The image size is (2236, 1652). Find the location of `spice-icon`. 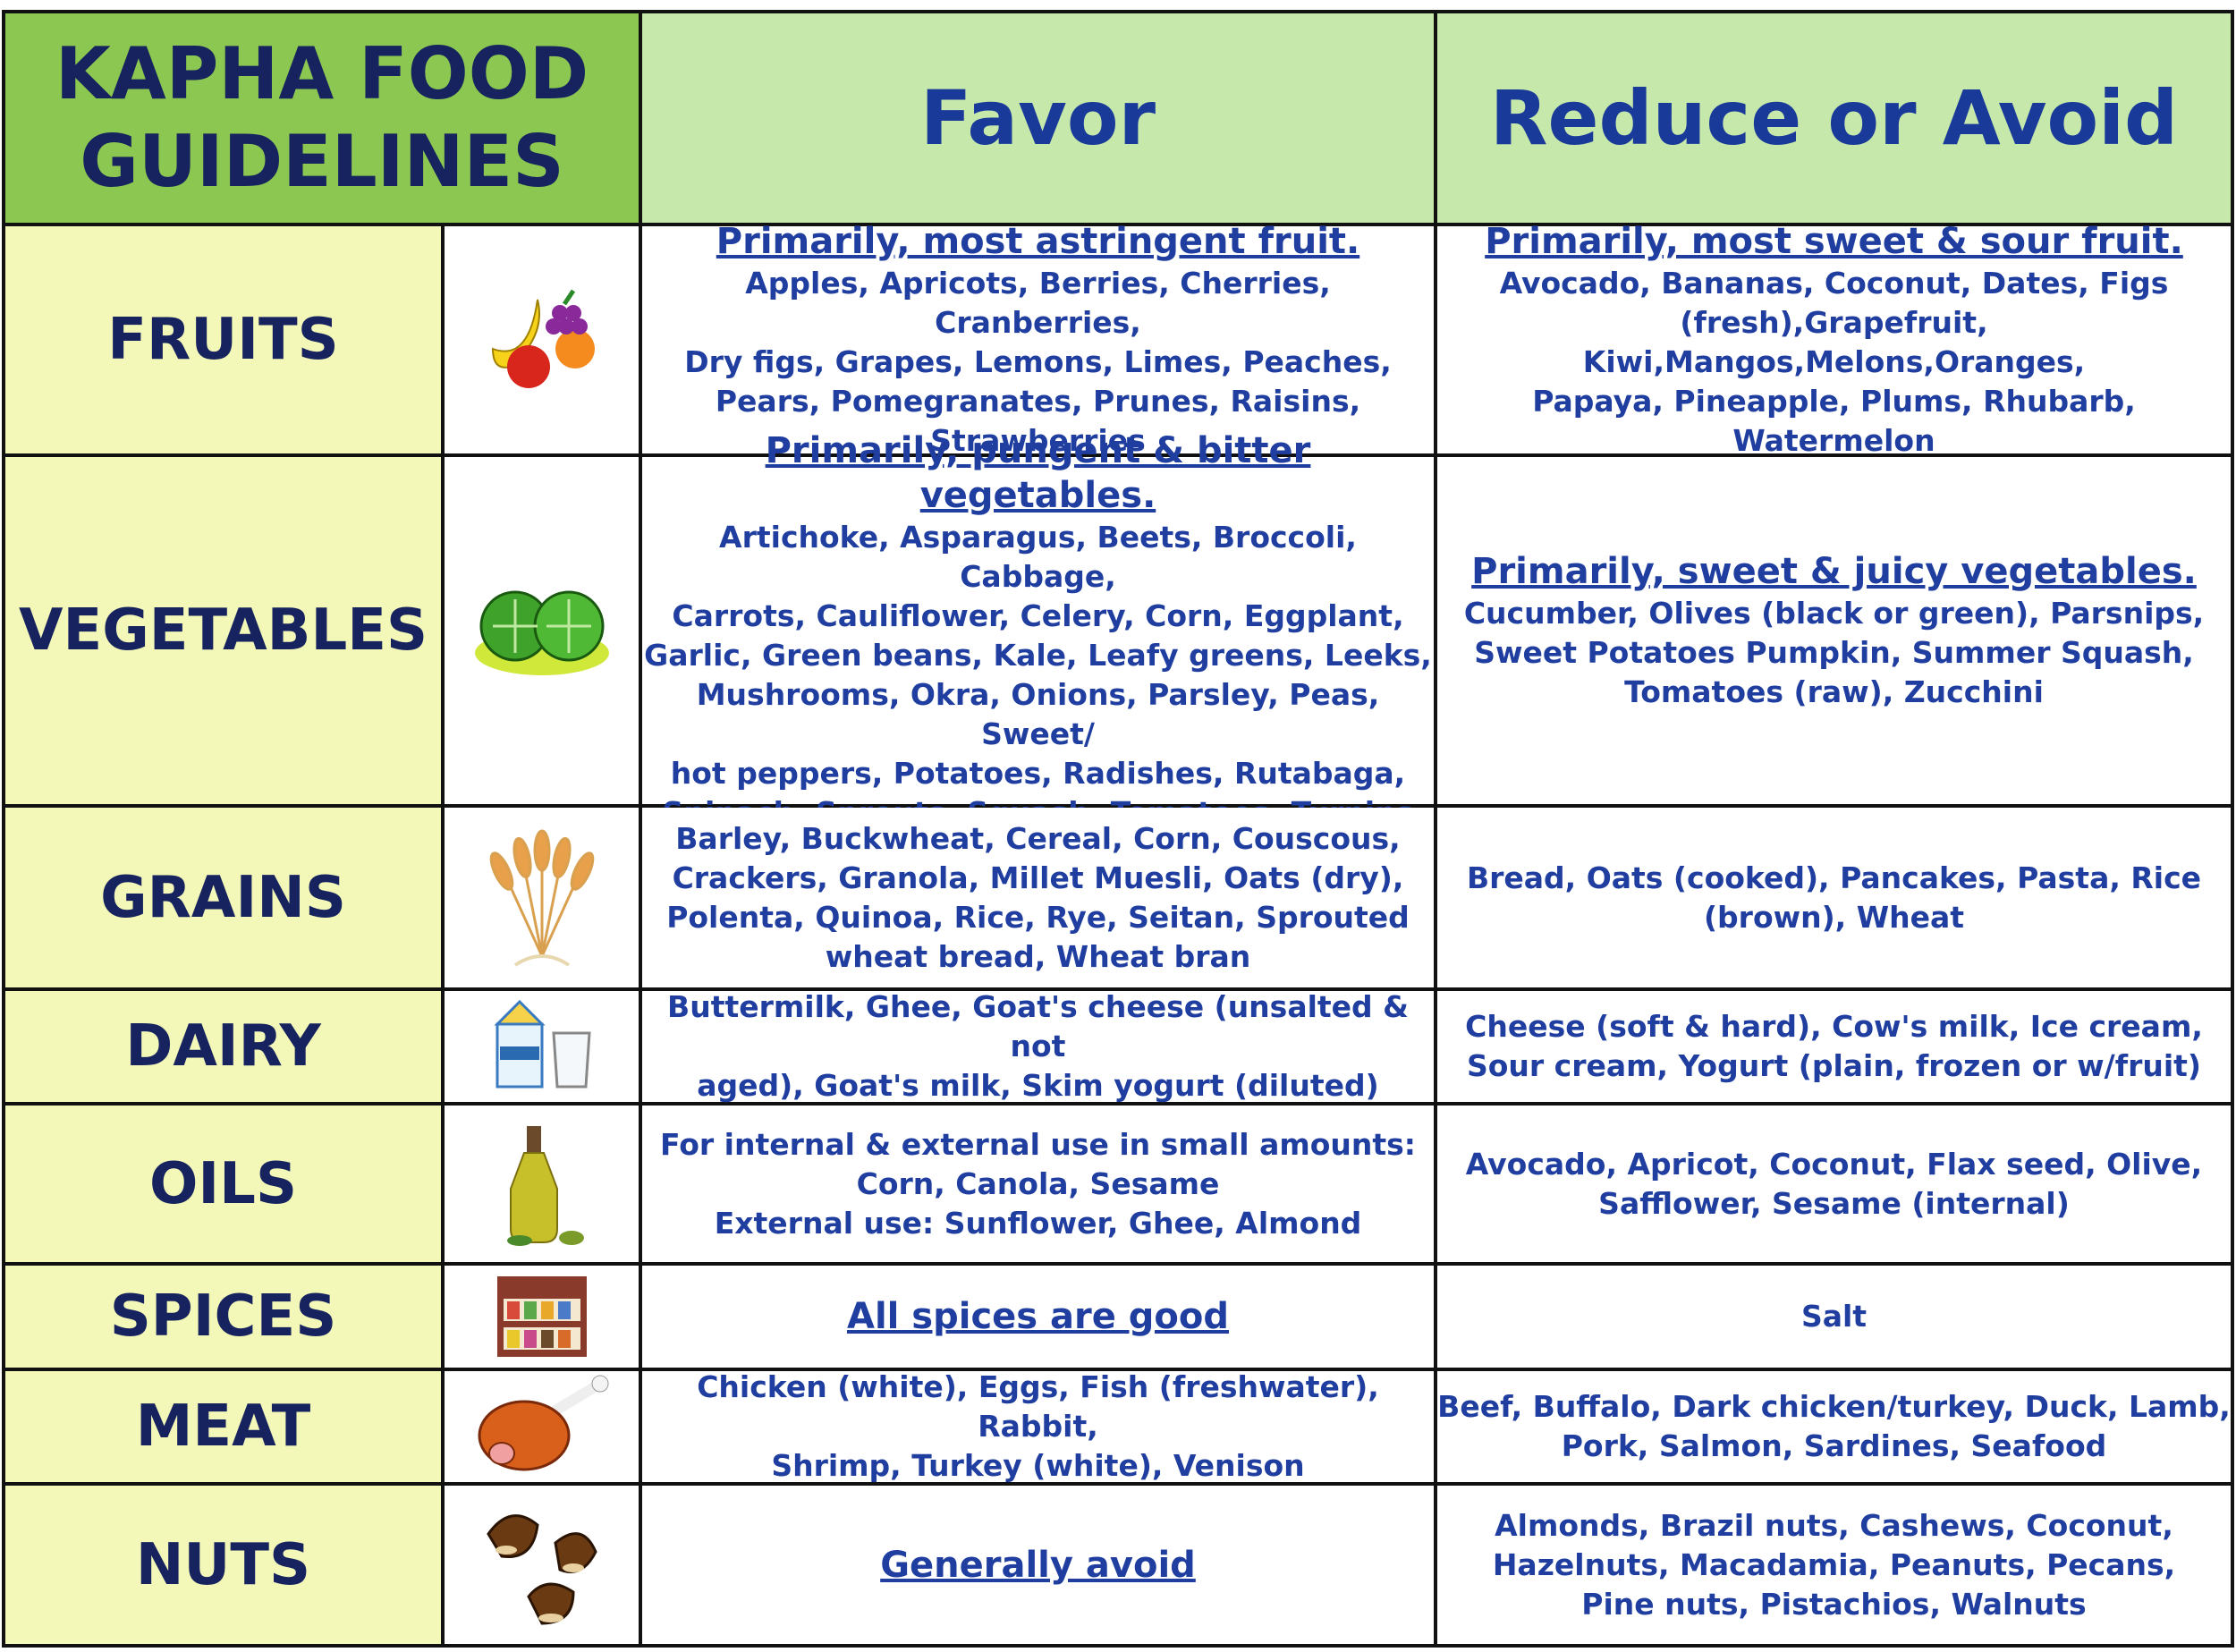

spice-icon is located at coordinates (542, 1317).